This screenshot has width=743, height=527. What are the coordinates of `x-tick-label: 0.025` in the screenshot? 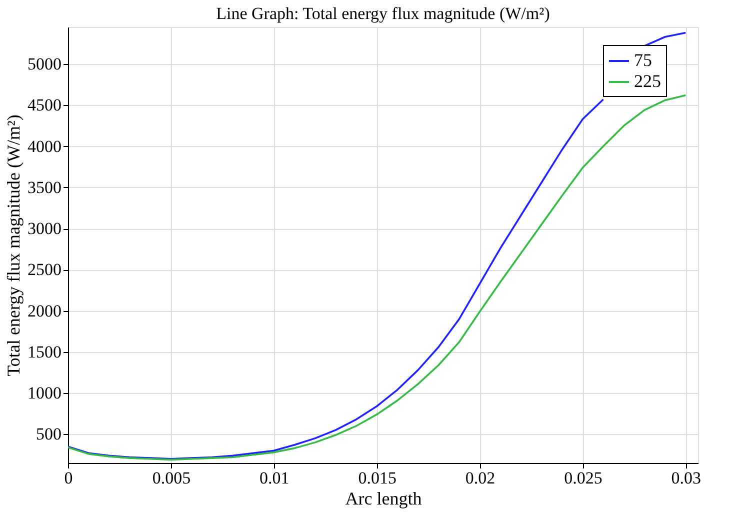 It's located at (583, 478).